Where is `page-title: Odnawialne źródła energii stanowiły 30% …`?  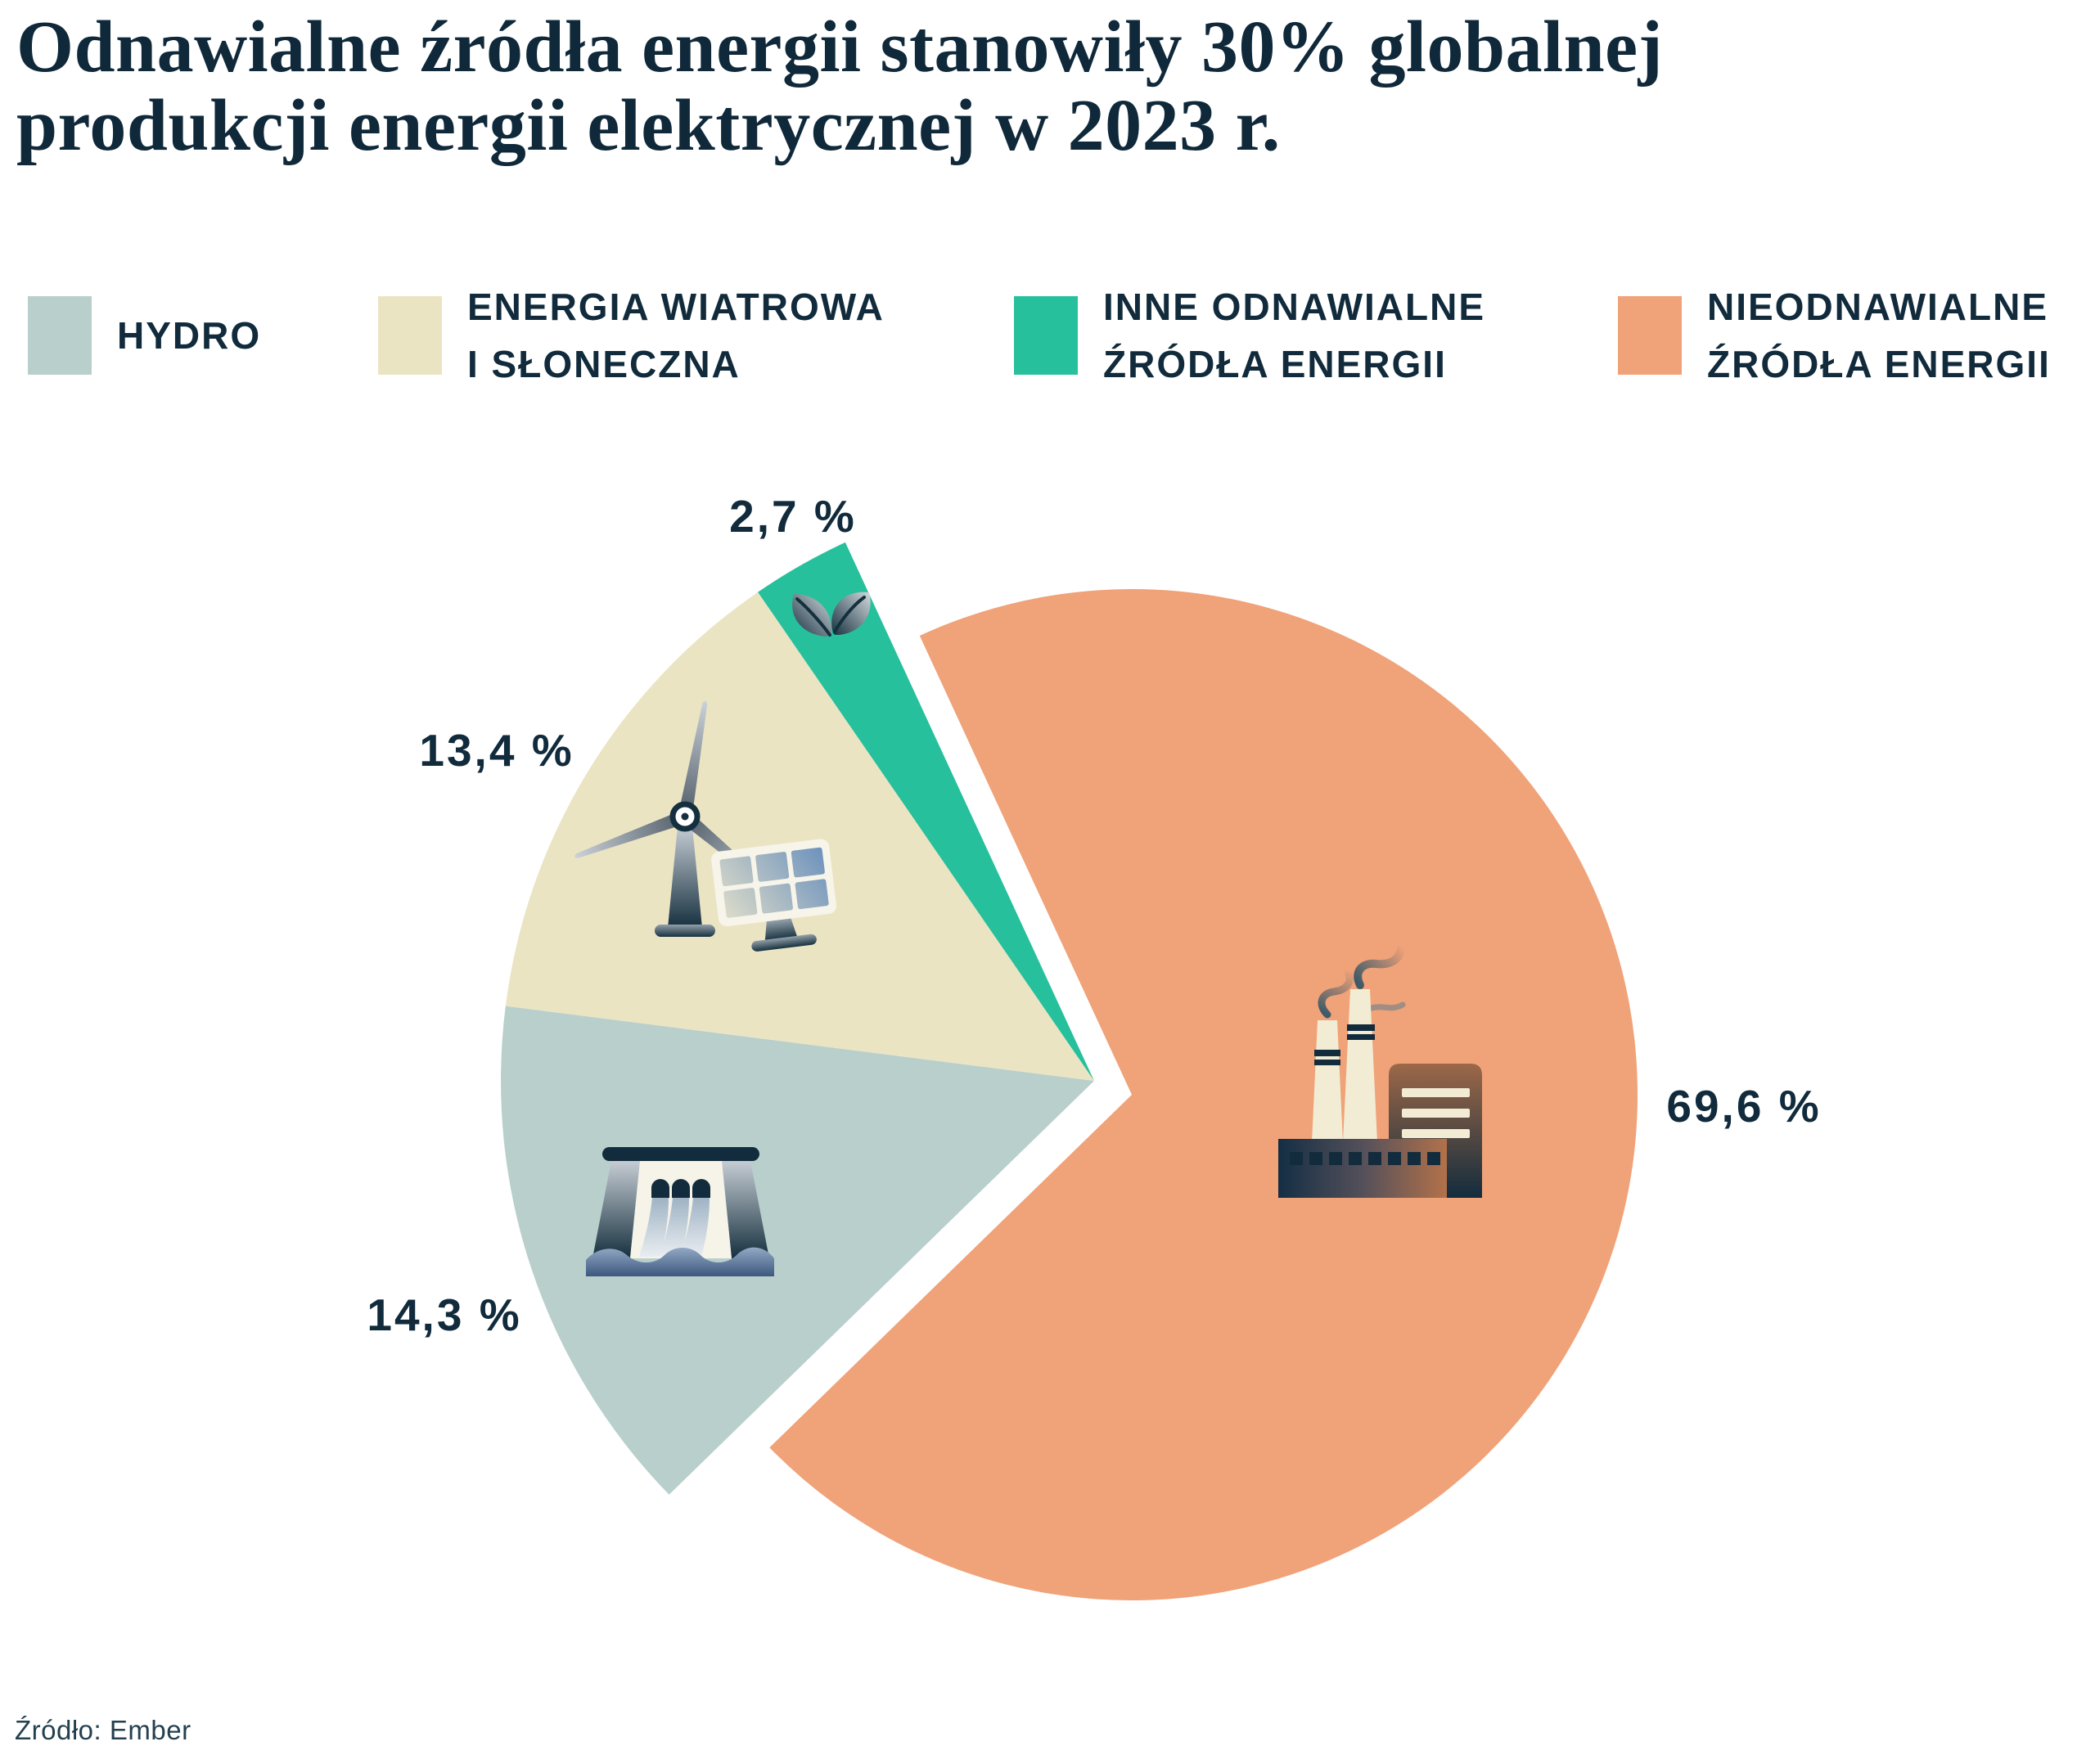
page-title: Odnawialne źródła energii stanowiły 30% … is located at coordinates (840, 87).